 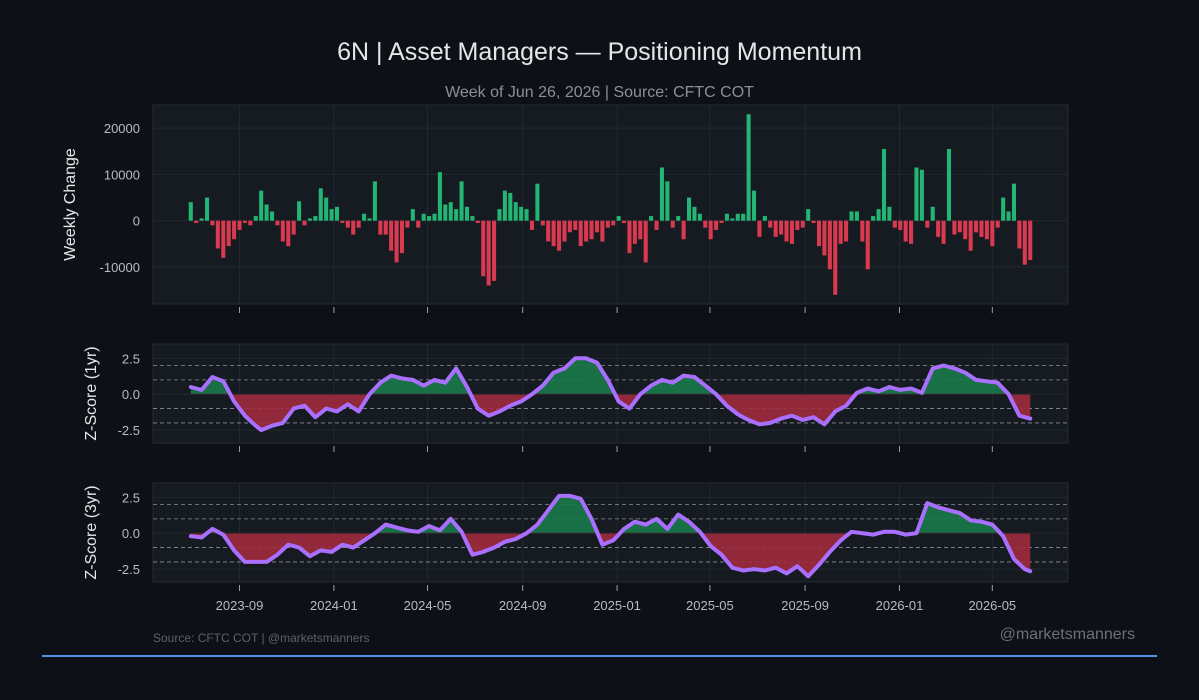 I want to click on x-tick-label: 2023-09, so click(x=240, y=605).